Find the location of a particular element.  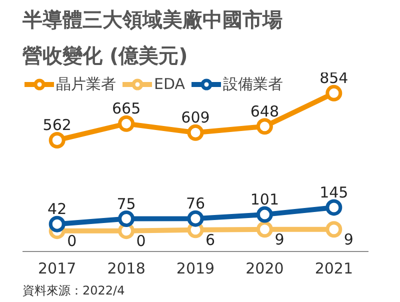

data-label: 101 is located at coordinates (265, 199).